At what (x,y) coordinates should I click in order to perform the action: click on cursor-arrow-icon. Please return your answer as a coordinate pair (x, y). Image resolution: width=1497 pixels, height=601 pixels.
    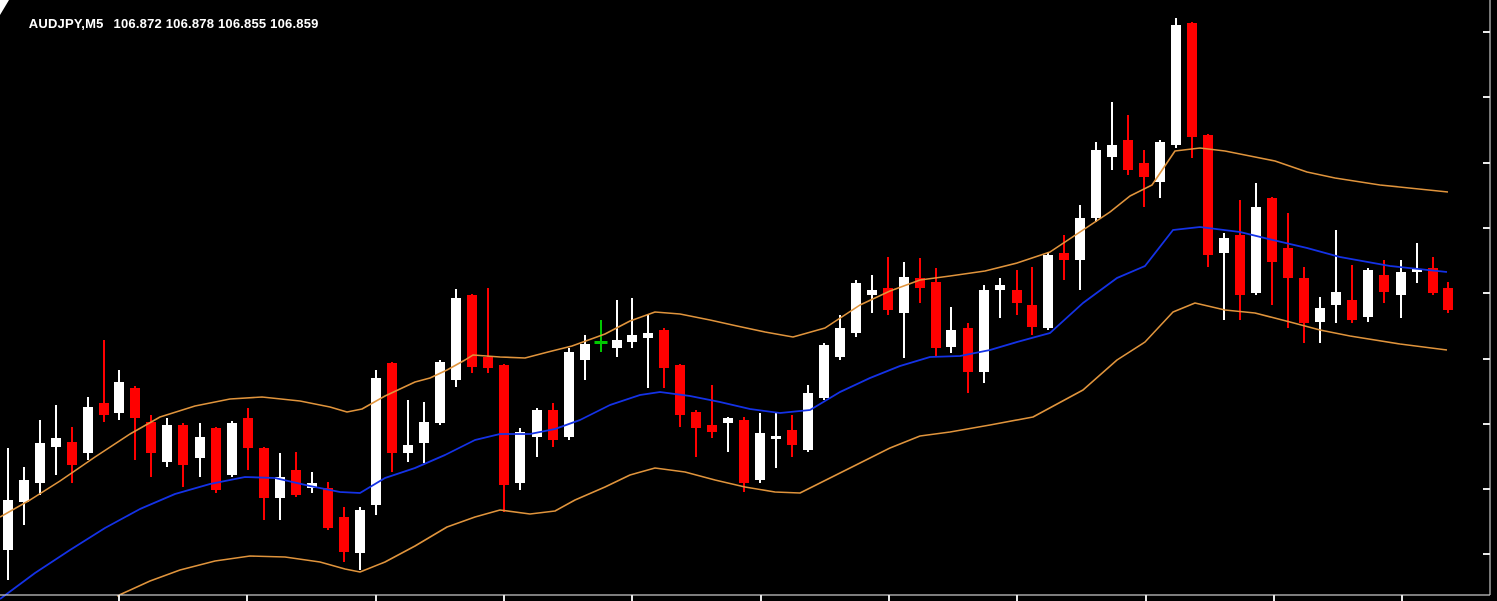
    Looking at the image, I should click on (4, 7).